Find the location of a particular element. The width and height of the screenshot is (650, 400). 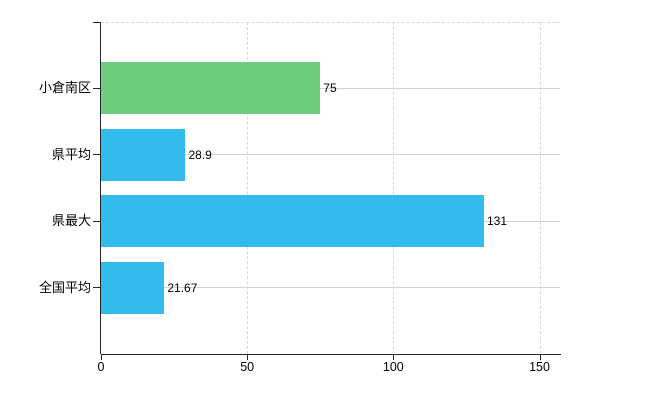

bar-全国平均 is located at coordinates (133, 287).